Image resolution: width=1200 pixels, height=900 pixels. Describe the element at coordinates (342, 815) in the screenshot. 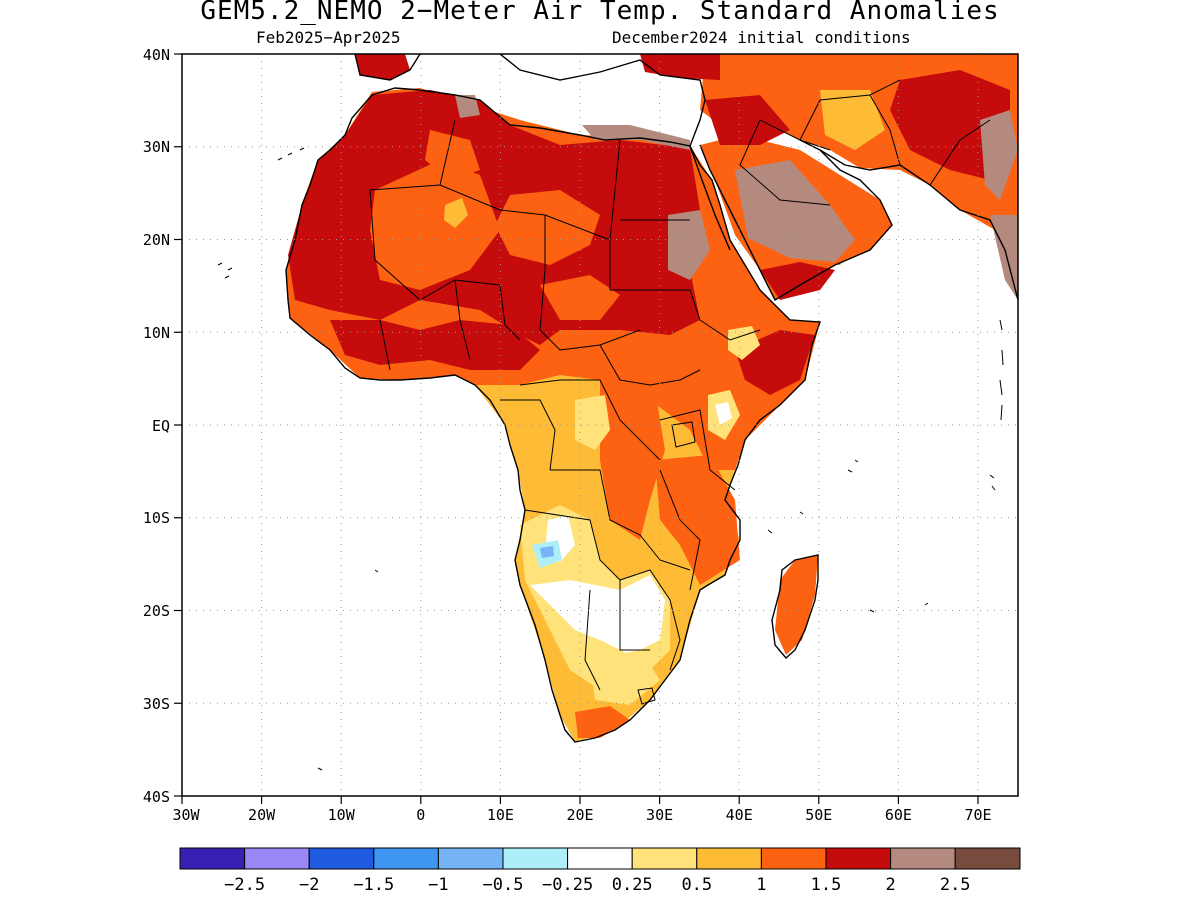

I see `lon-label-10w: 10W` at that location.